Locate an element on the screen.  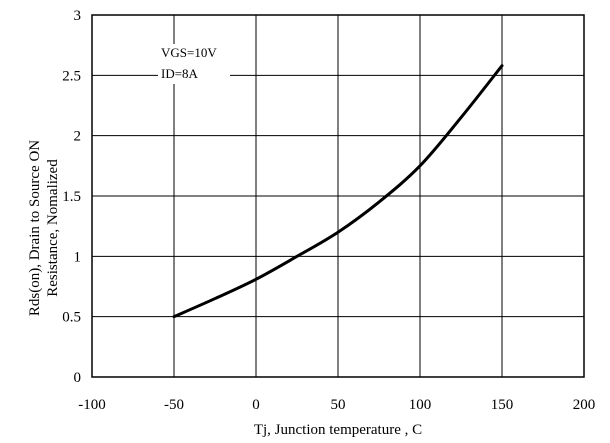
y-tick-labels: 0 0.5 1 1.5 2 2.5 3 is located at coordinates (71, 197).